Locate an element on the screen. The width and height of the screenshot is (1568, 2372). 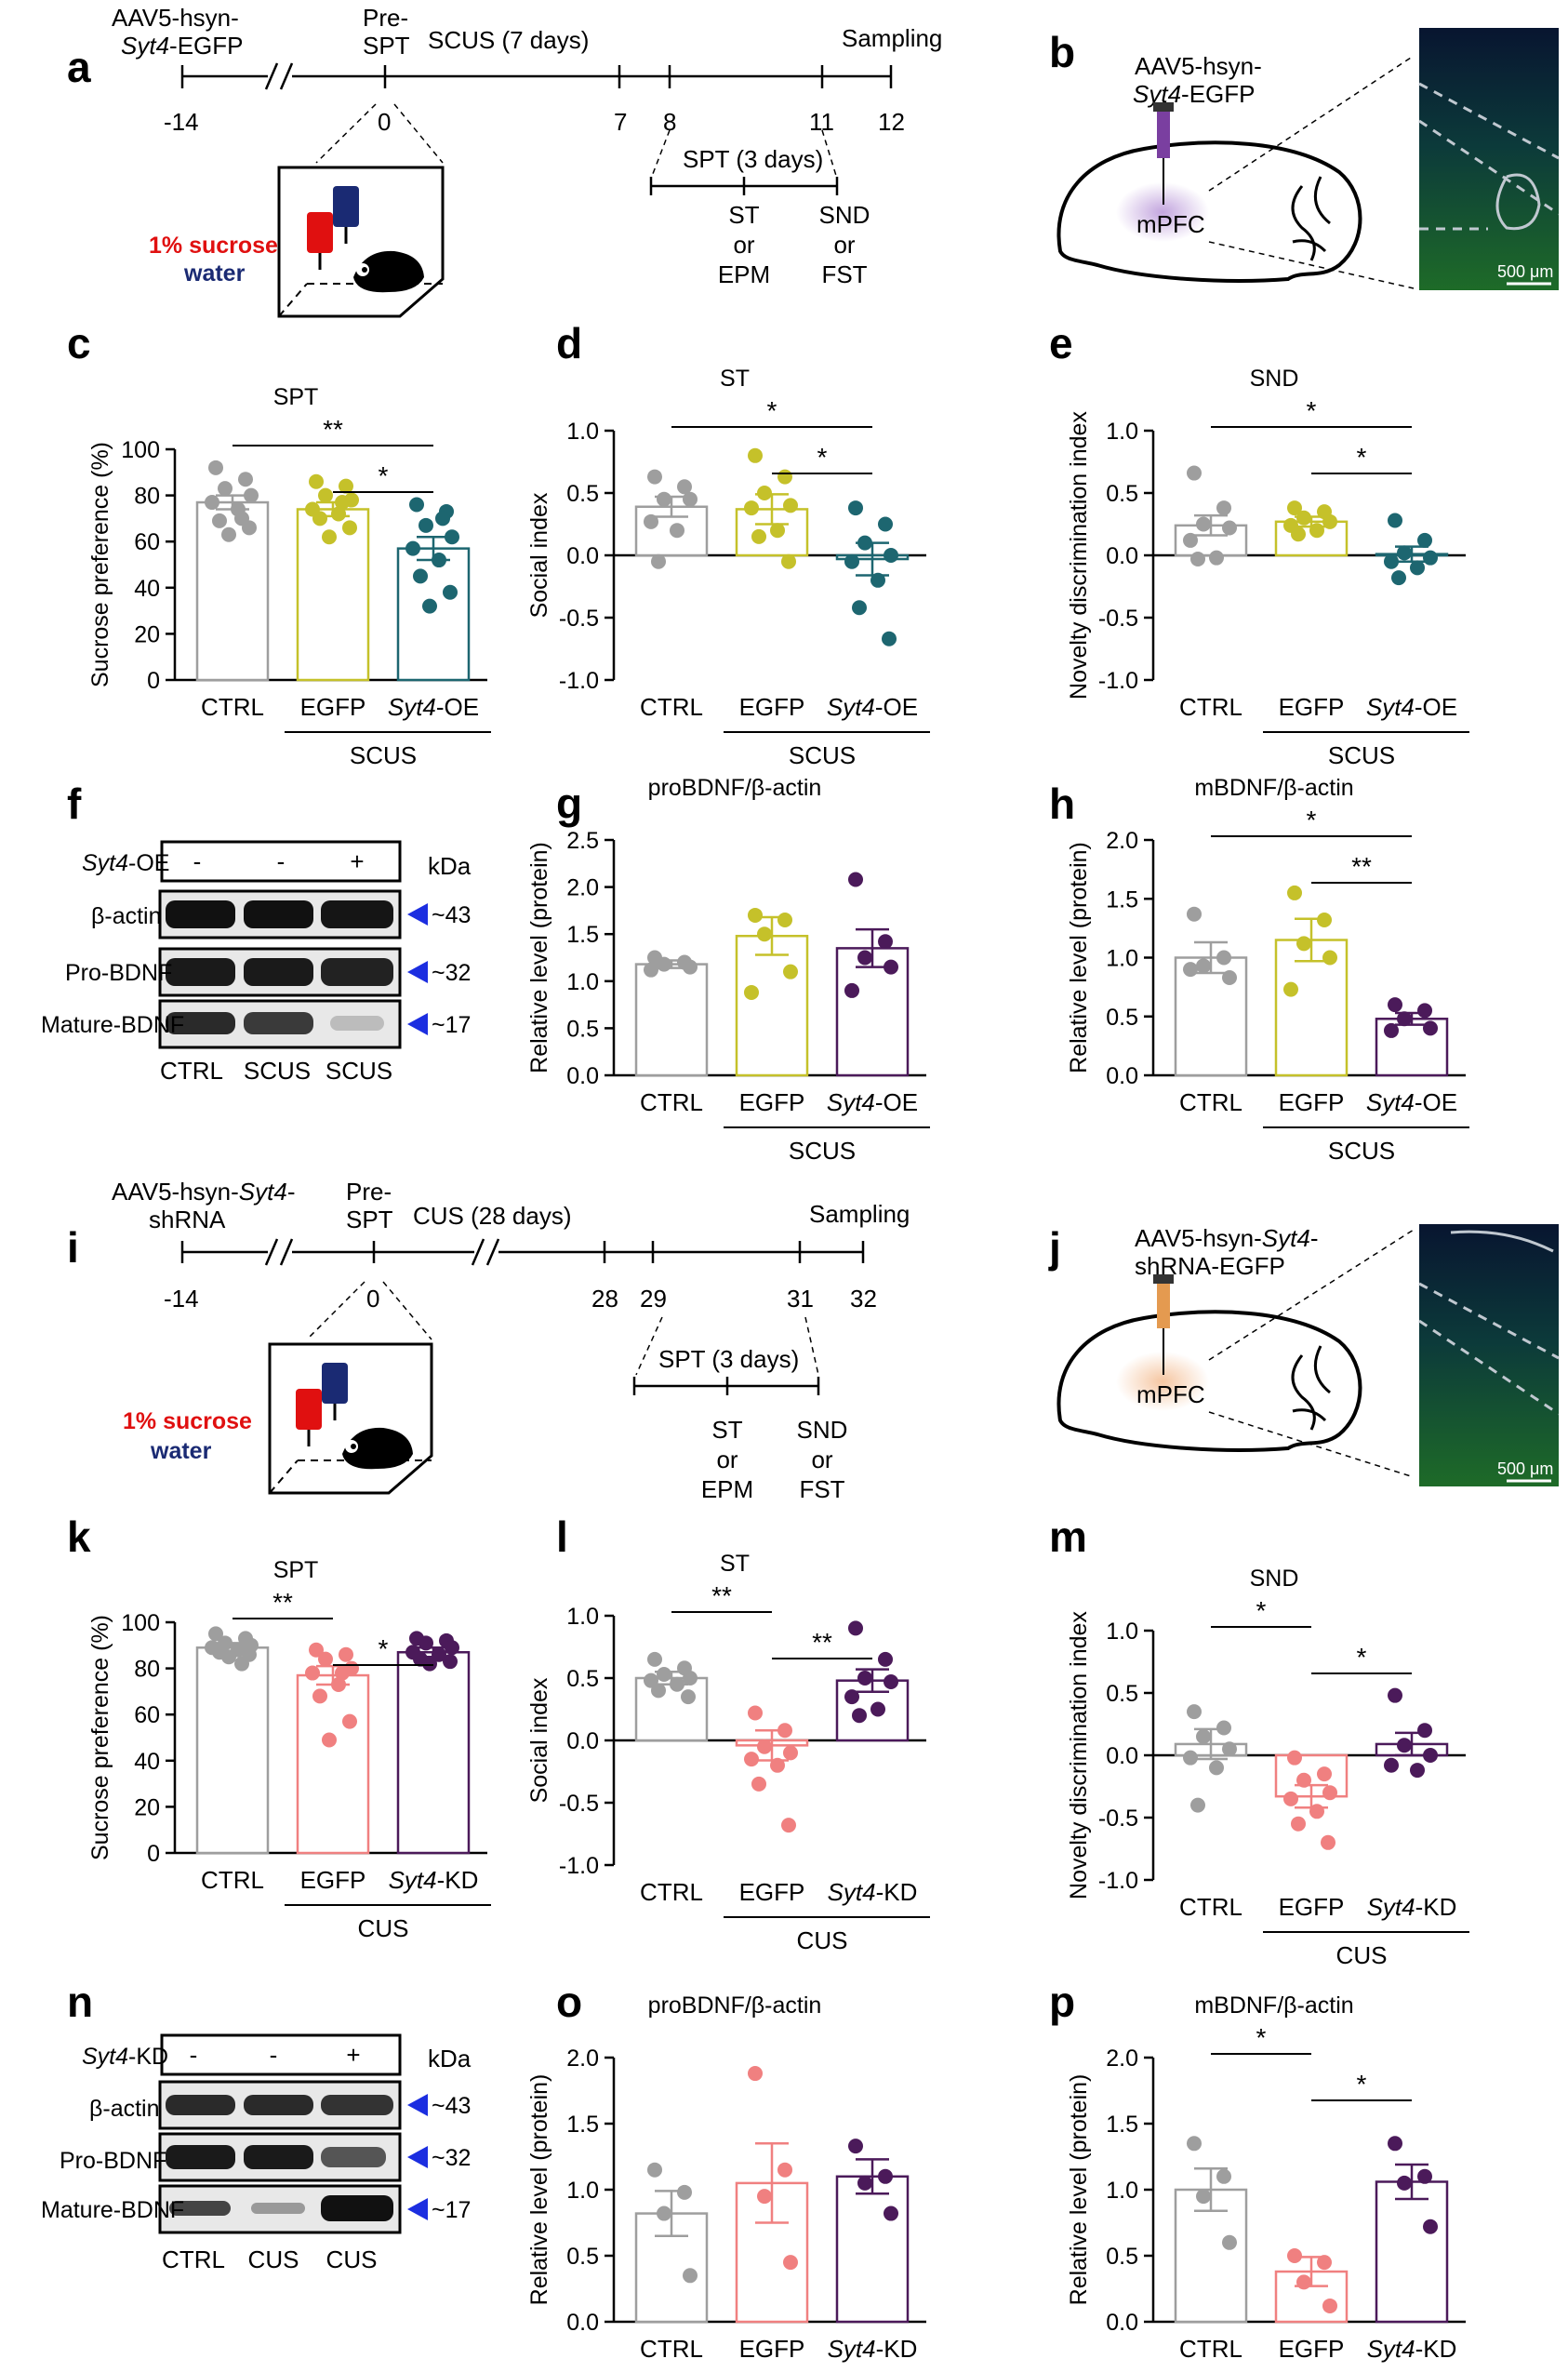
region-boundary is located at coordinates (1489, 1349).